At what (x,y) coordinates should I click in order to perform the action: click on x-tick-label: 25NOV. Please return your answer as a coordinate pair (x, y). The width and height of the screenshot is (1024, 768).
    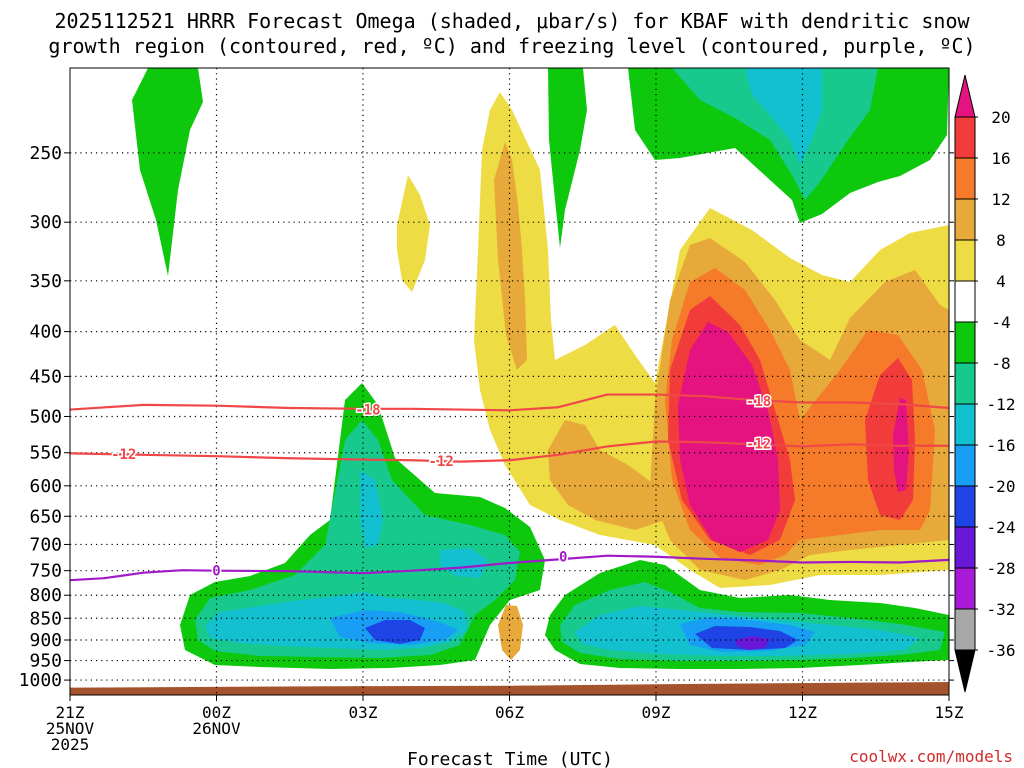
    Looking at the image, I should click on (70, 728).